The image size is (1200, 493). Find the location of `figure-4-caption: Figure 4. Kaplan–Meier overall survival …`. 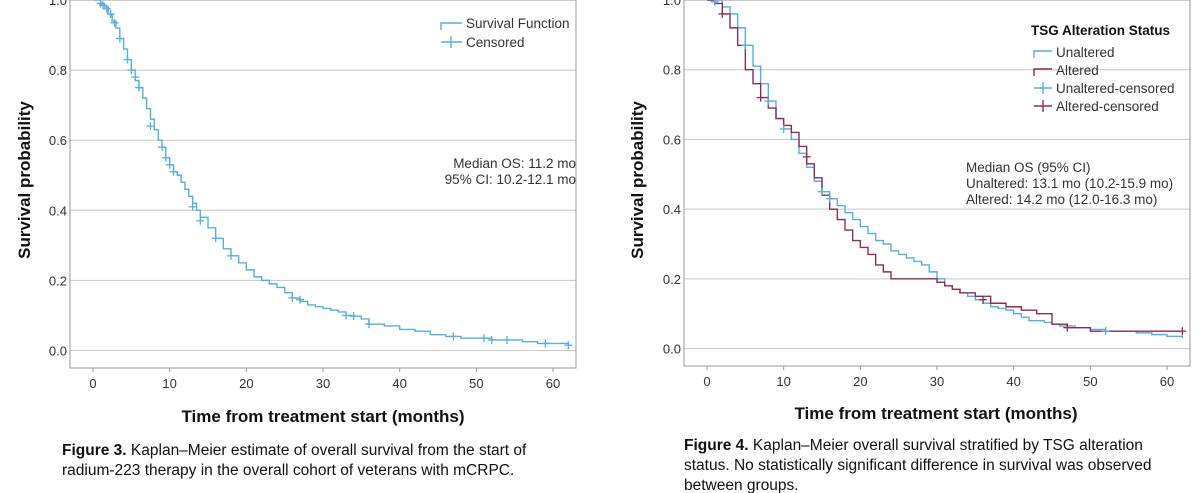

figure-4-caption: Figure 4. Kaplan–Meier overall survival … is located at coordinates (939, 464).